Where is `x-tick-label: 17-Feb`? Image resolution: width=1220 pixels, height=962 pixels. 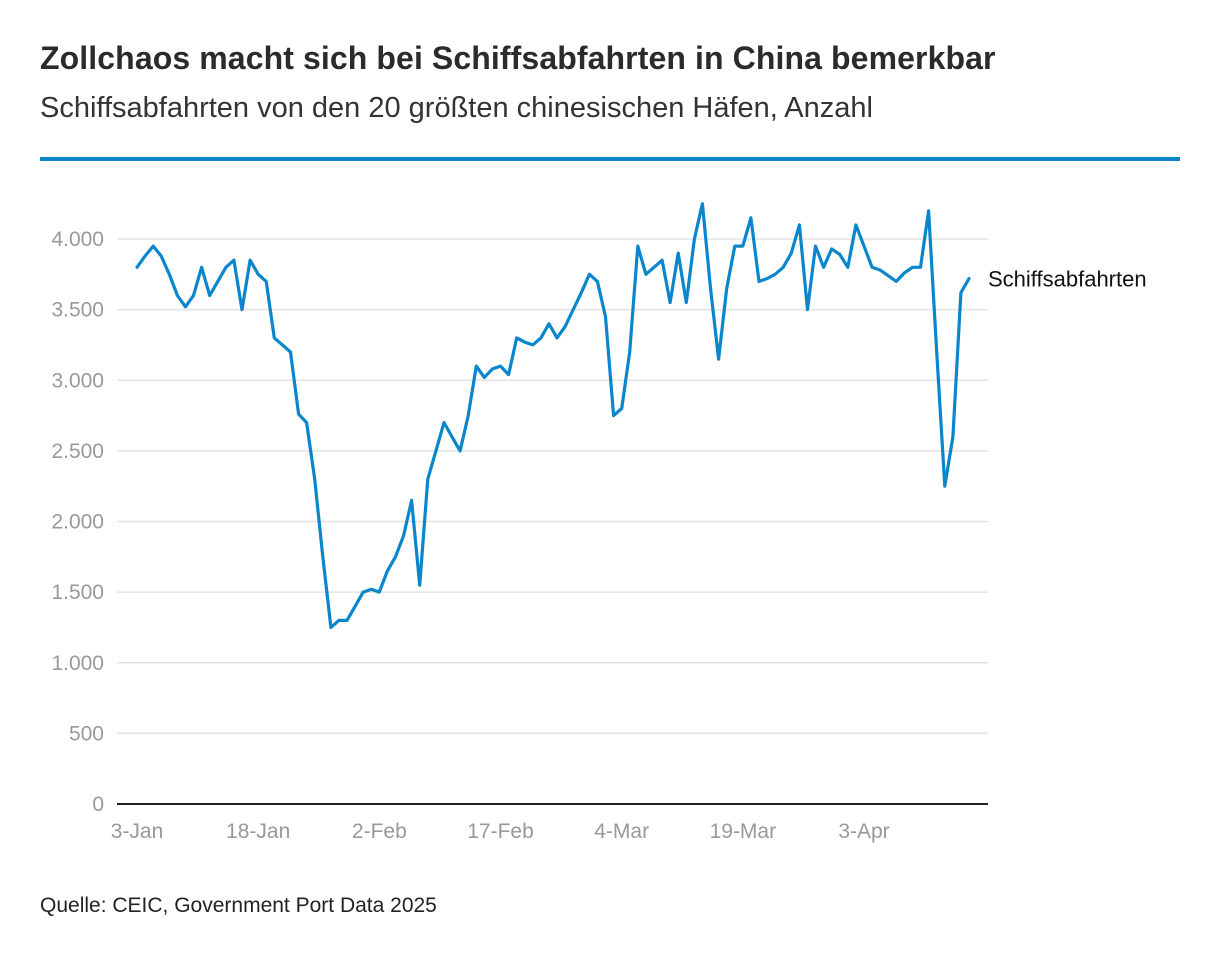
x-tick-label: 17-Feb is located at coordinates (500, 831).